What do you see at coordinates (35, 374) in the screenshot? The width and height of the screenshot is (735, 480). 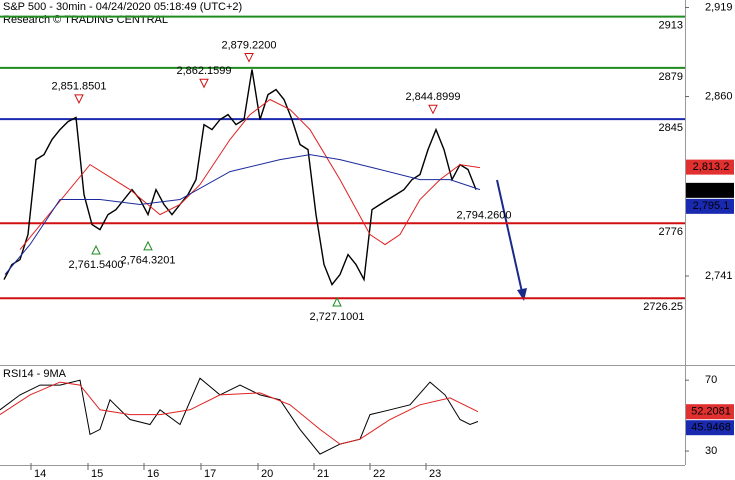 I see `rsi-title: RSI14 - 9MA` at bounding box center [35, 374].